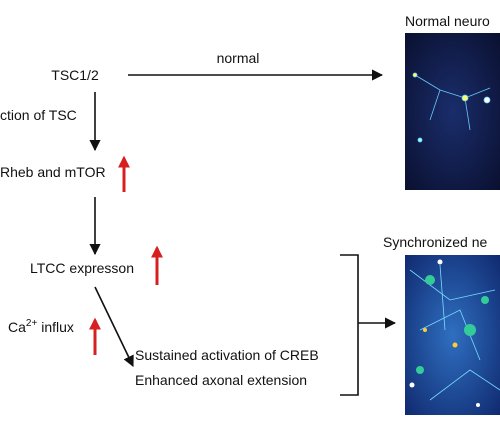 The width and height of the screenshot is (500, 439). Describe the element at coordinates (349, 325) in the screenshot. I see `bracket` at that location.